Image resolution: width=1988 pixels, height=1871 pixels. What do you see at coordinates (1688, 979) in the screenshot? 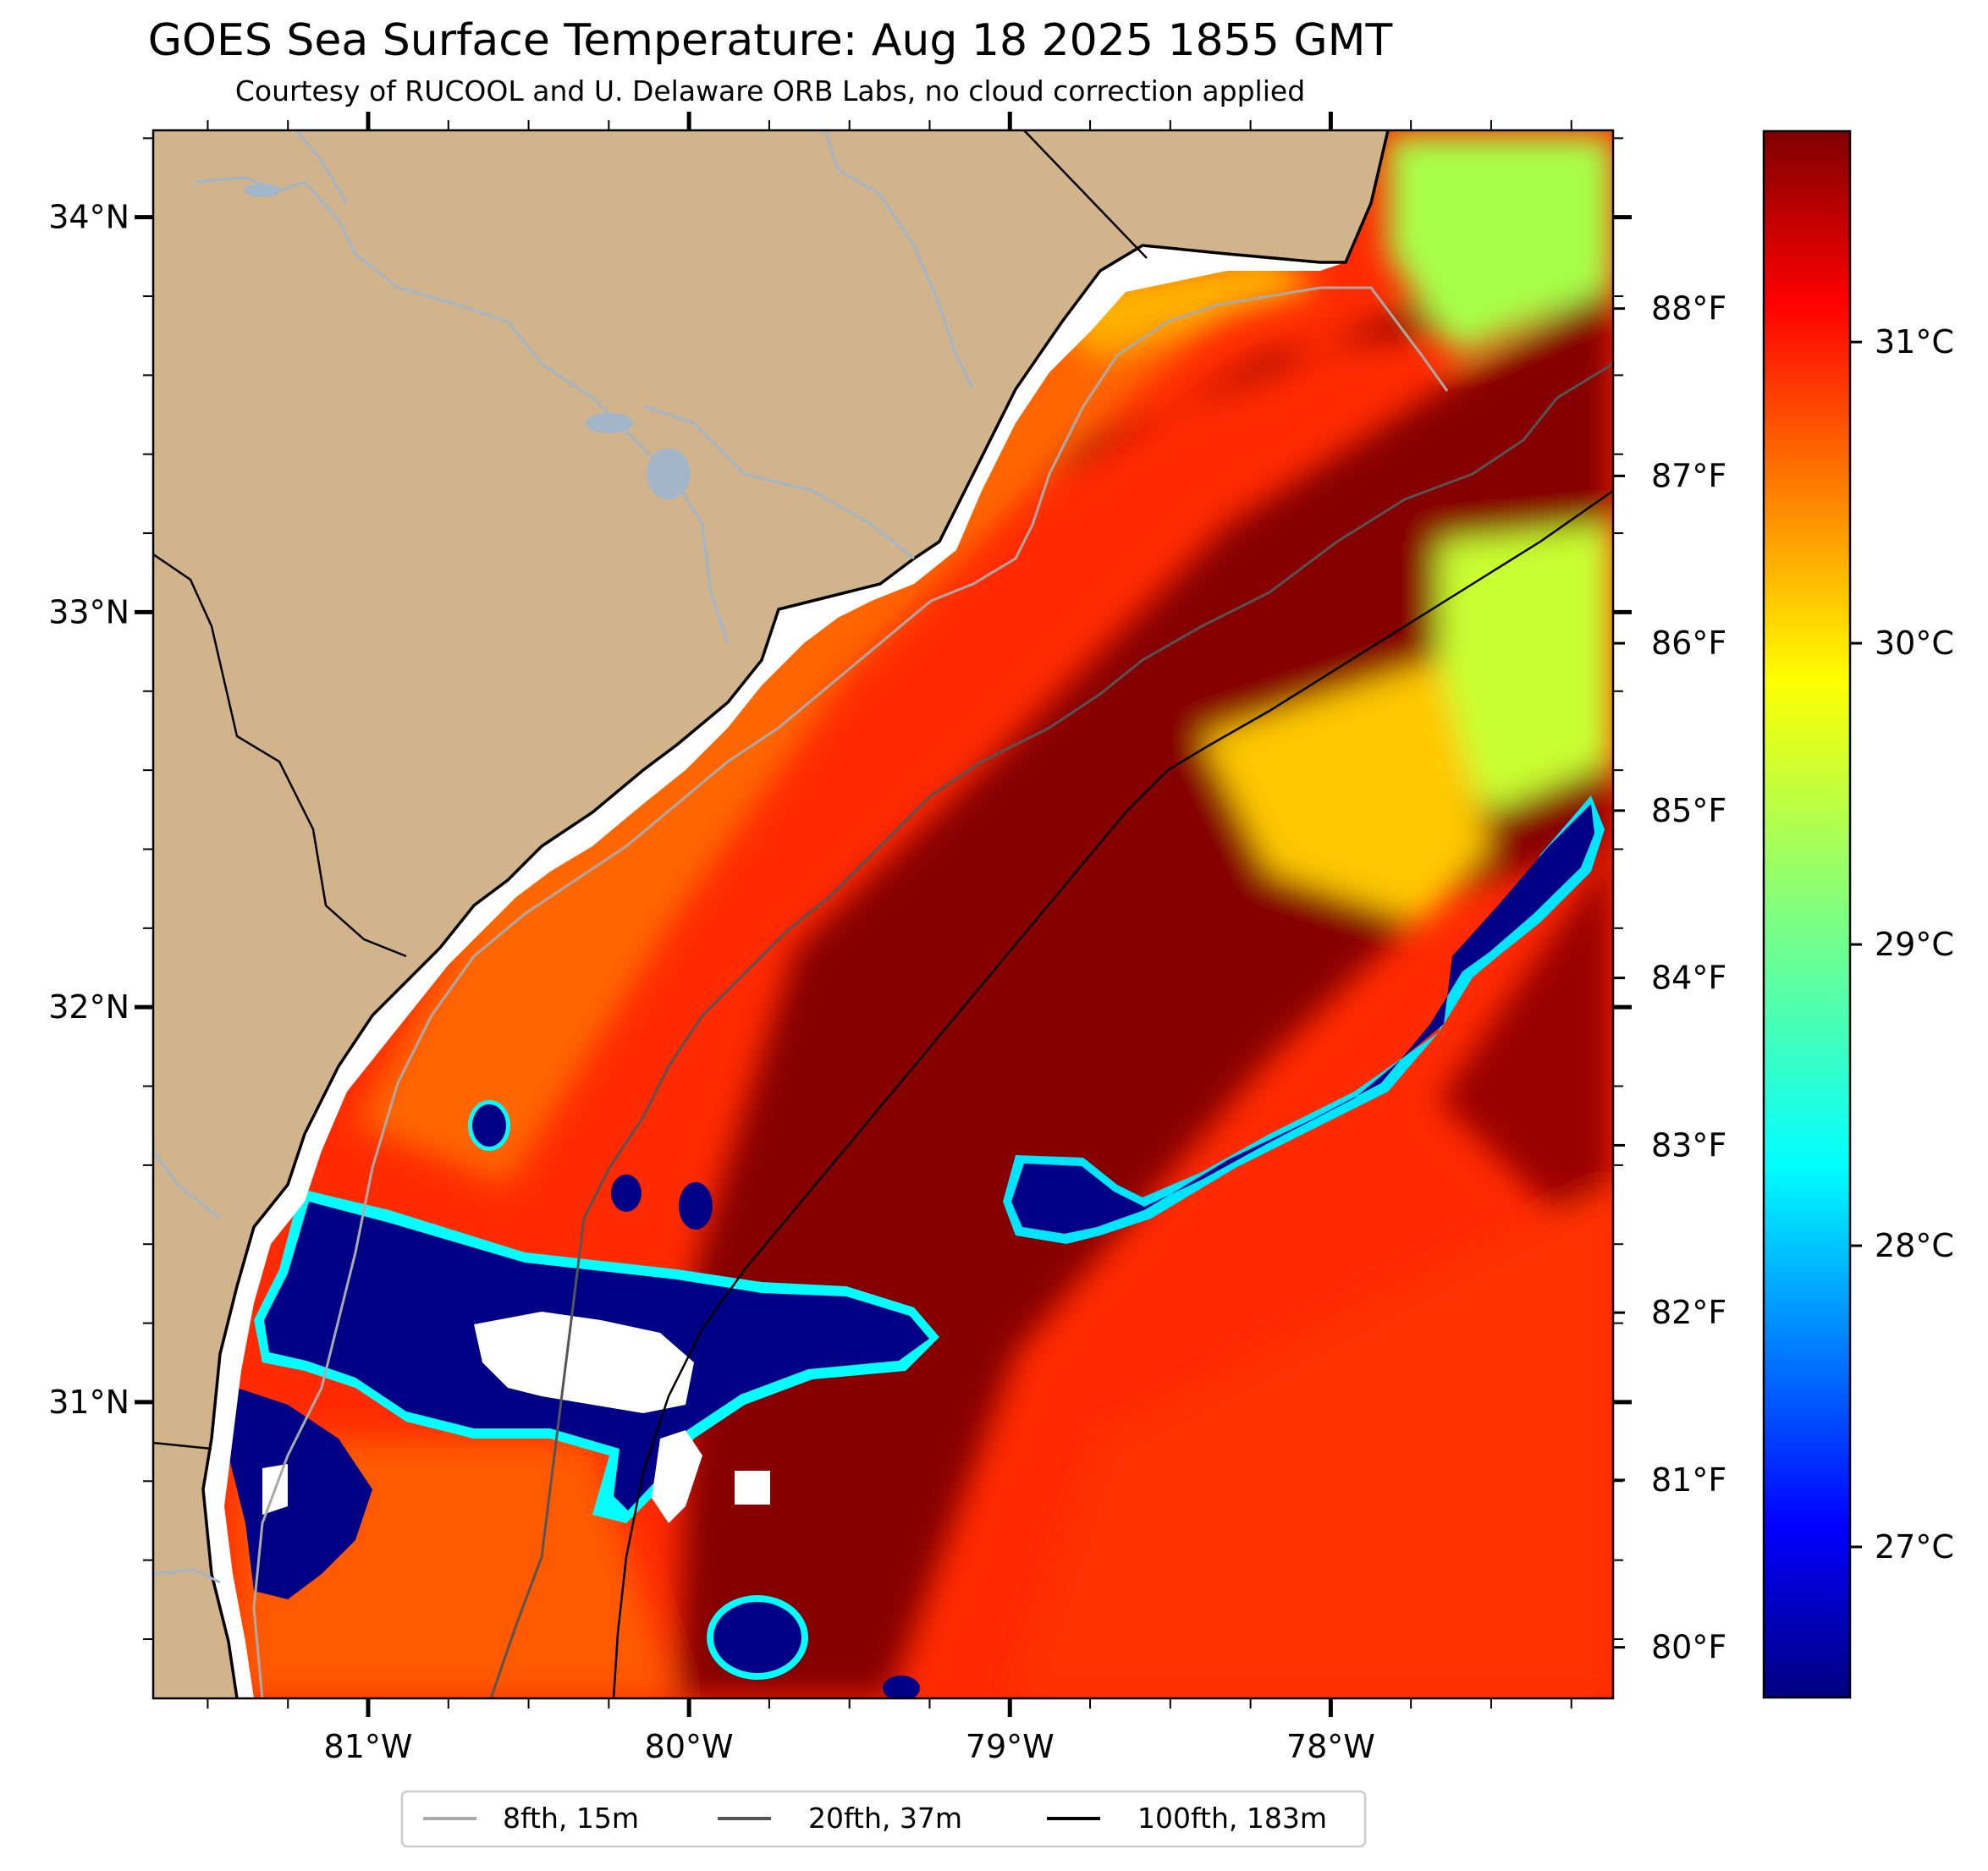
I see `fahrenheit-tick-label: 84°F` at bounding box center [1688, 979].